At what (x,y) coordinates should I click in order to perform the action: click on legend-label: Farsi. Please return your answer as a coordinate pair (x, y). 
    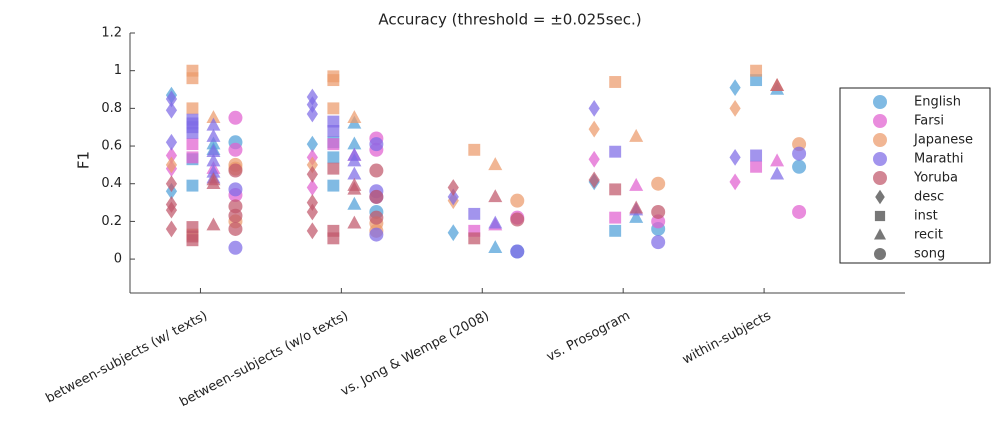
    Looking at the image, I should click on (929, 121).